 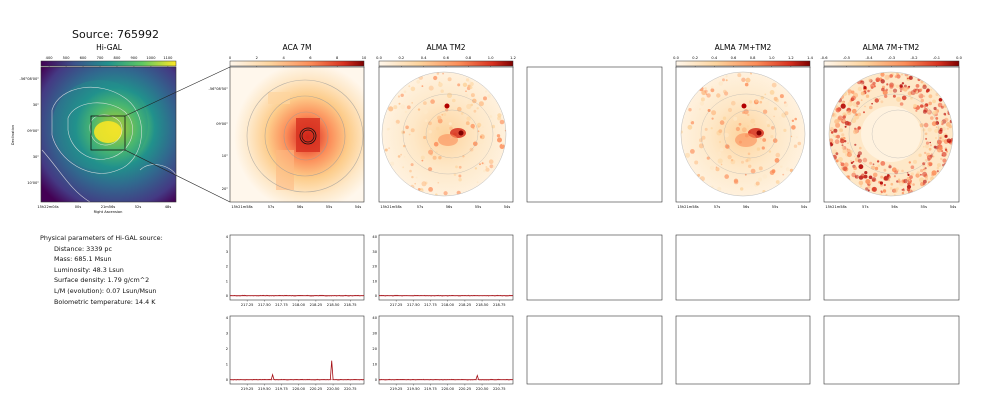 What do you see at coordinates (219, 89) in the screenshot?
I see `aca-y-tick-label: -56°08'50"` at bounding box center [219, 89].